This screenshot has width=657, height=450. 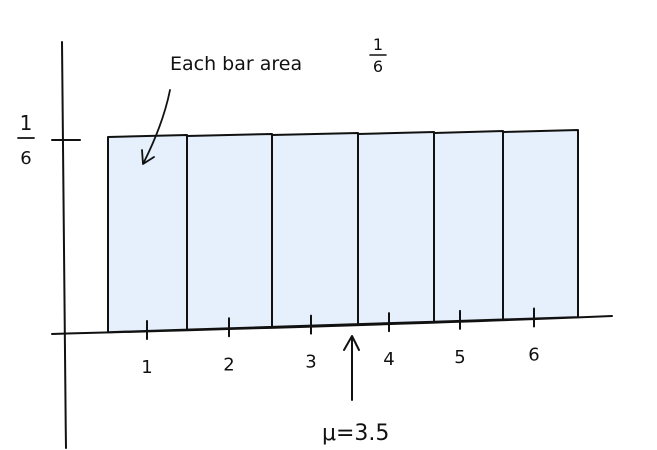 I want to click on mean-annotation-label: μ=3.5, so click(x=355, y=433).